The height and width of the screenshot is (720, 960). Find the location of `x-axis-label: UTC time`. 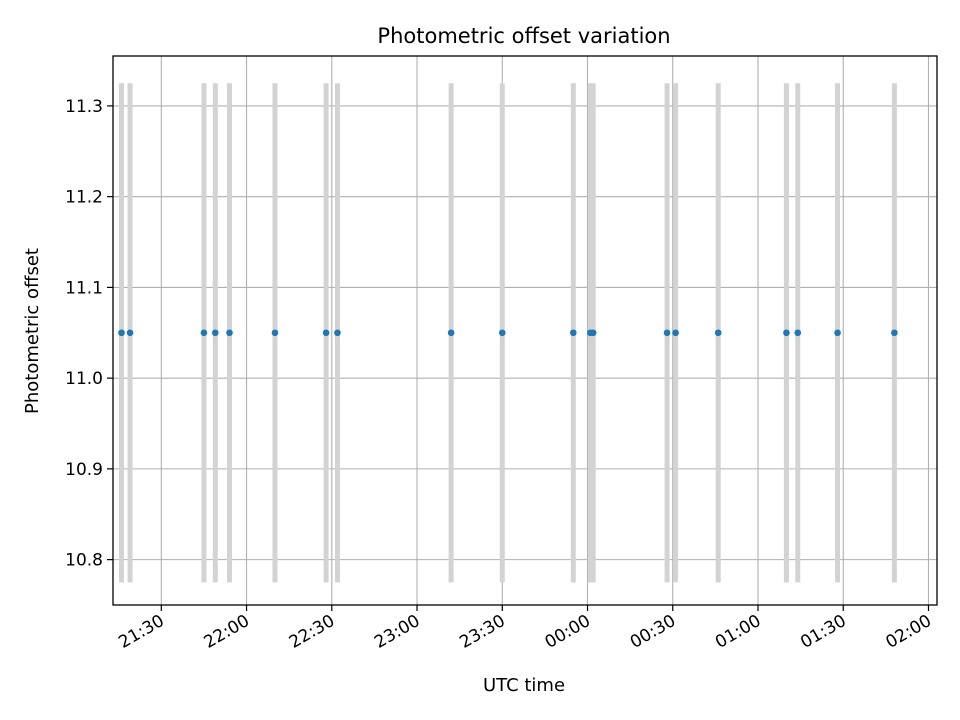

x-axis-label: UTC time is located at coordinates (524, 685).